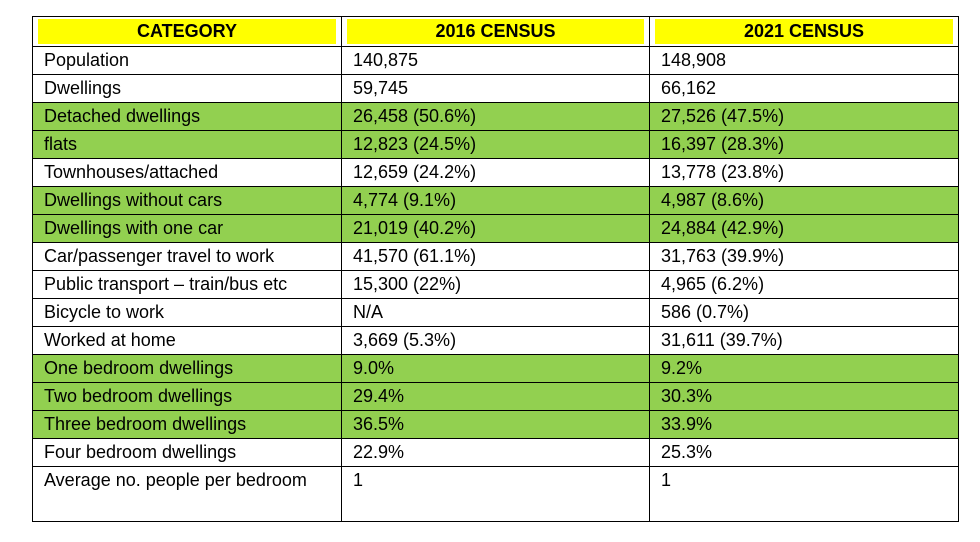 This screenshot has height=542, width=980. What do you see at coordinates (804, 340) in the screenshot?
I see `cell-2021-value: 31,611 (39.7%)` at bounding box center [804, 340].